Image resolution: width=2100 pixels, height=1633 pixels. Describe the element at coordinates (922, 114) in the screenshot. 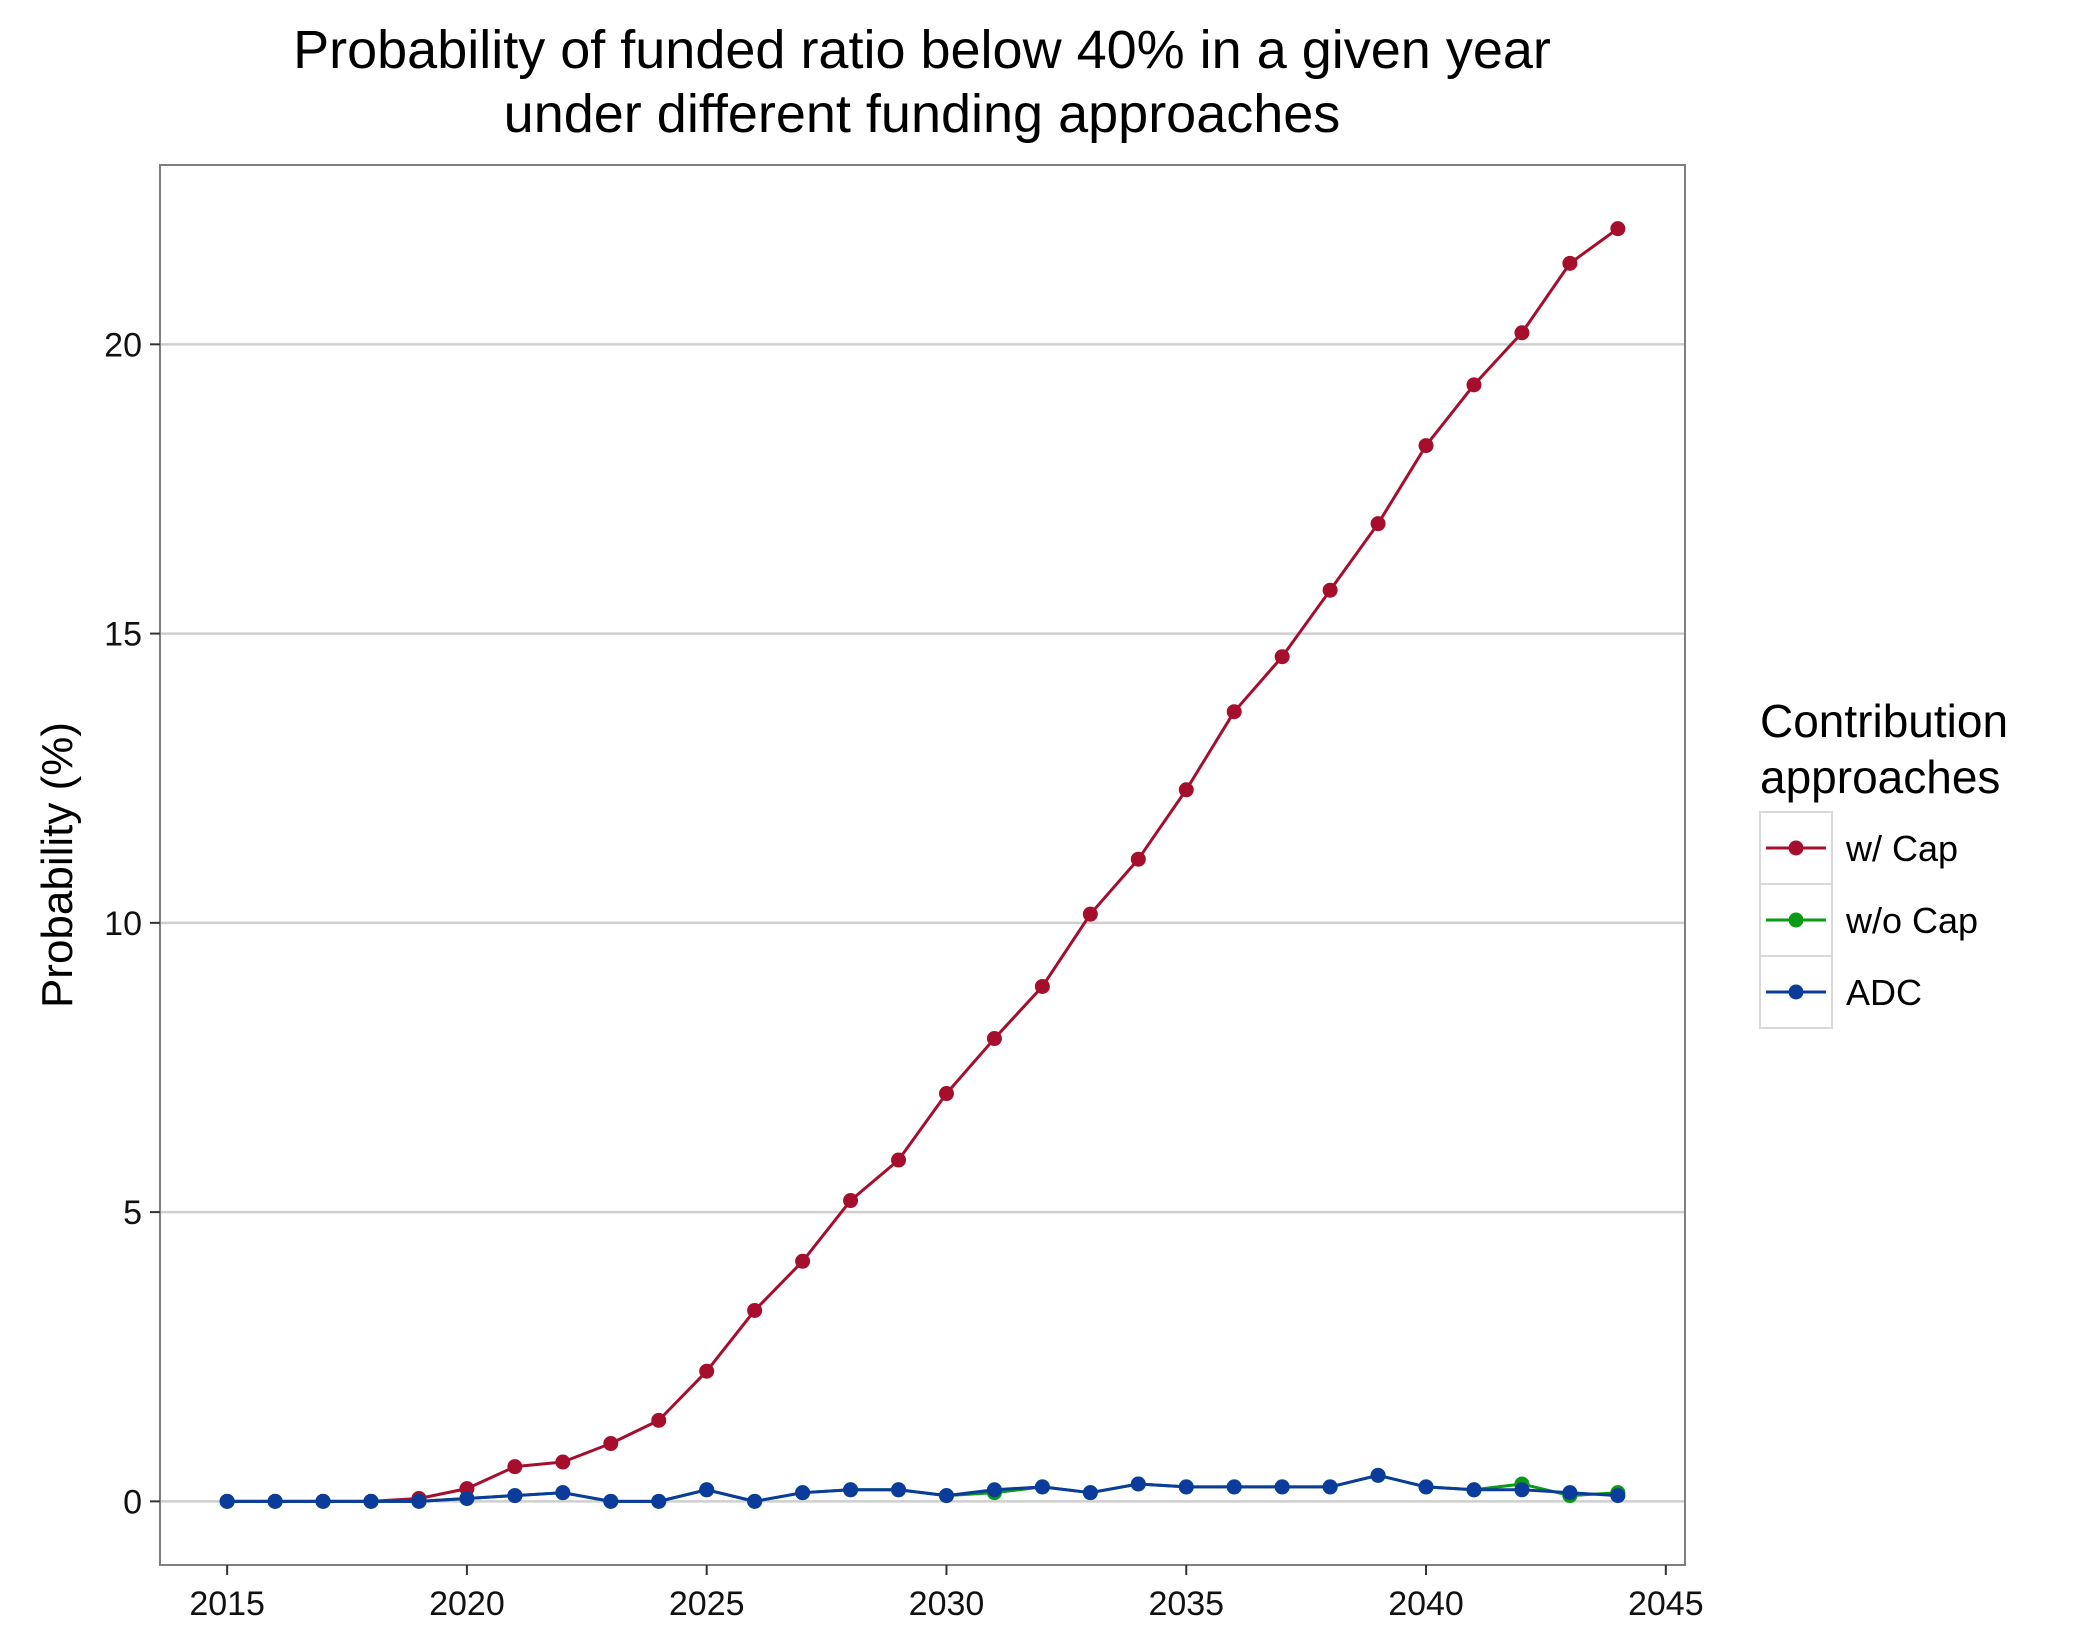

I see `chart-title-line2: under different funding approaches` at that location.